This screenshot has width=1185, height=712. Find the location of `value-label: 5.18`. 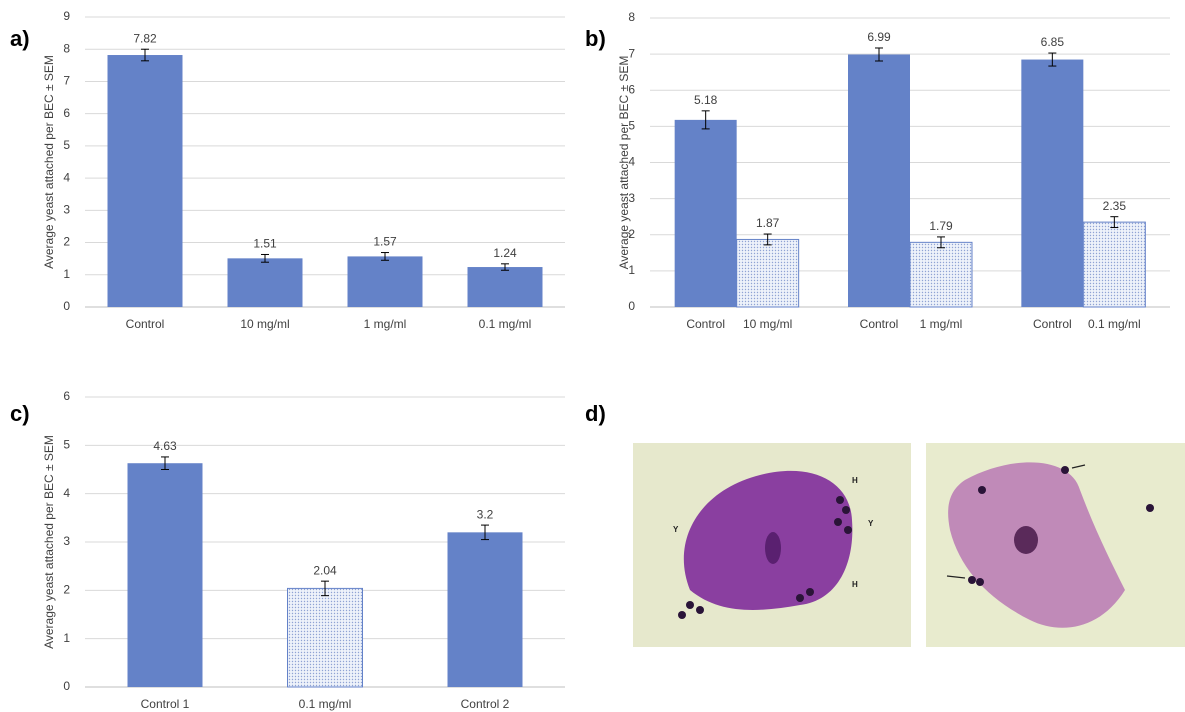

value-label: 5.18 is located at coordinates (706, 100).